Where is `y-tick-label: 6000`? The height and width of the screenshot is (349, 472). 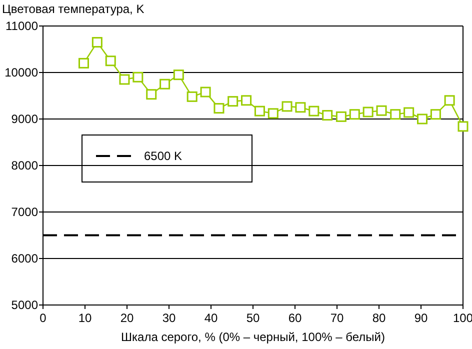 y-tick-label: 6000 is located at coordinates (24, 259).